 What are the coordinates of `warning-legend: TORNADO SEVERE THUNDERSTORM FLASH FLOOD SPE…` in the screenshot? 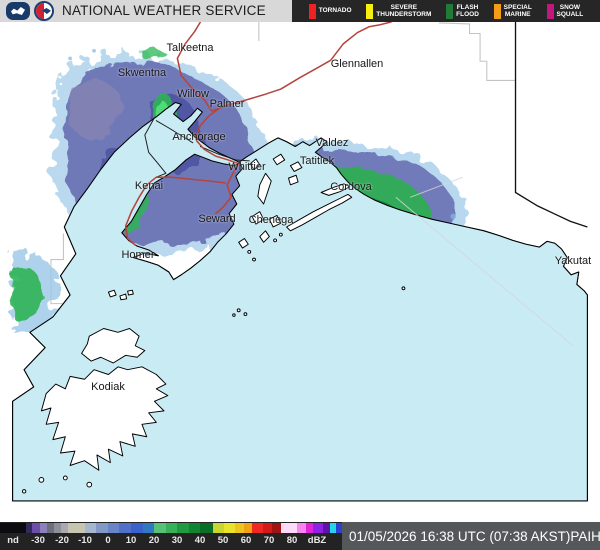 It's located at (446, 11).